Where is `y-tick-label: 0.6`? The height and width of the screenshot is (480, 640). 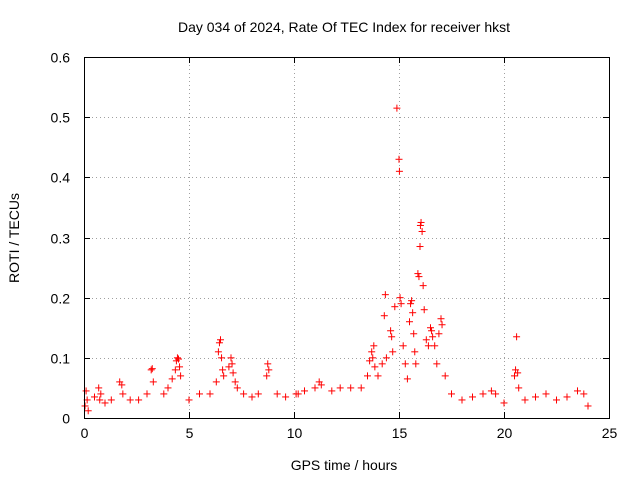 y-tick-label: 0.6 is located at coordinates (61, 58).